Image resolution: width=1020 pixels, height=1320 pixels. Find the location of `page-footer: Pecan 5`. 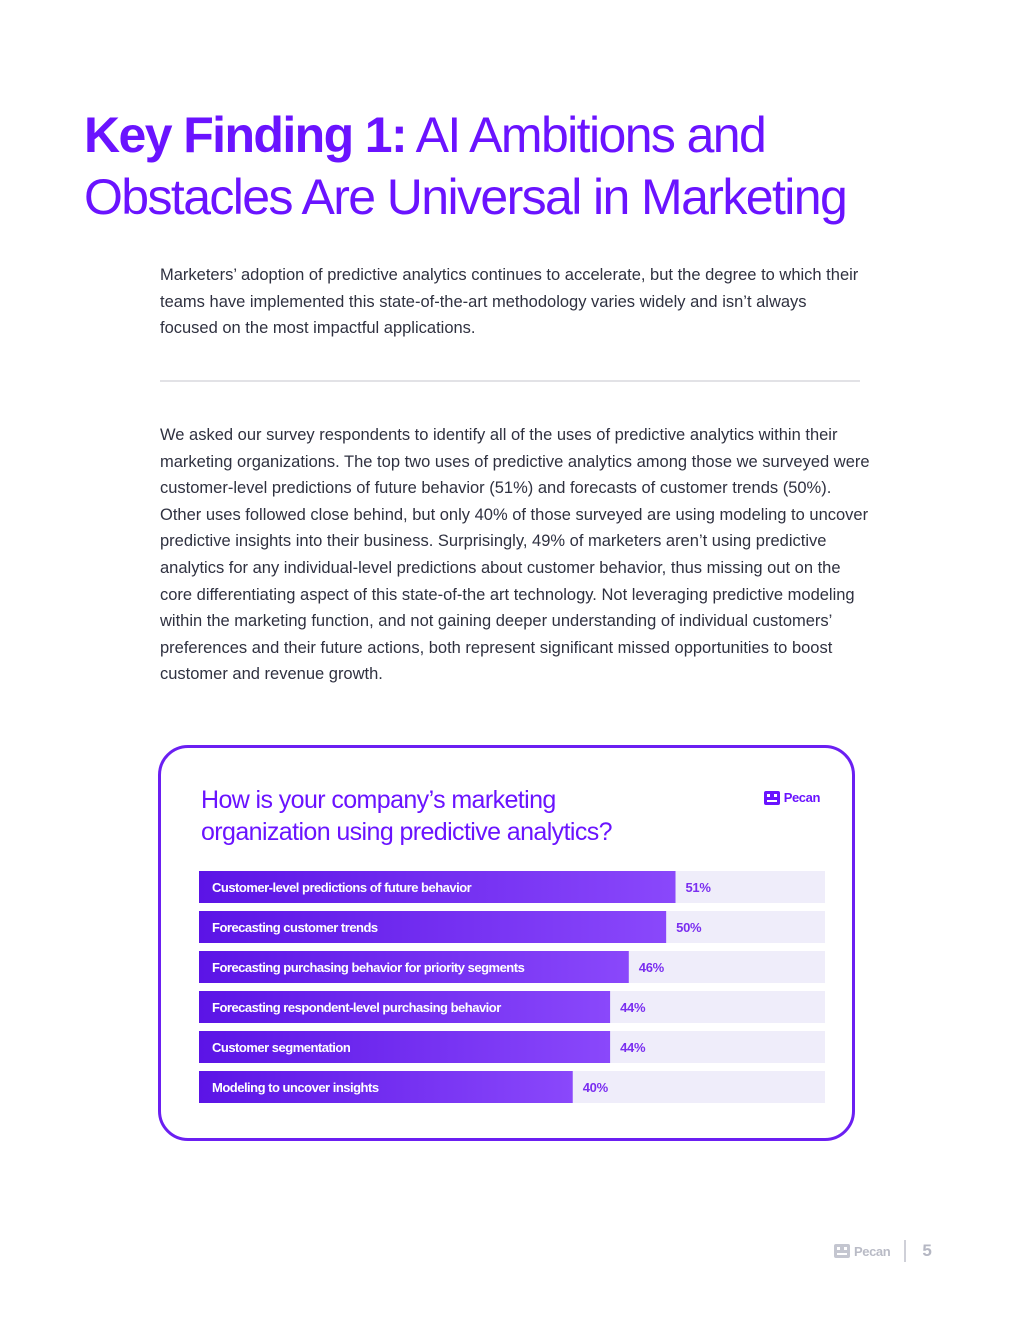

page-footer: Pecan 5 is located at coordinates (883, 1251).